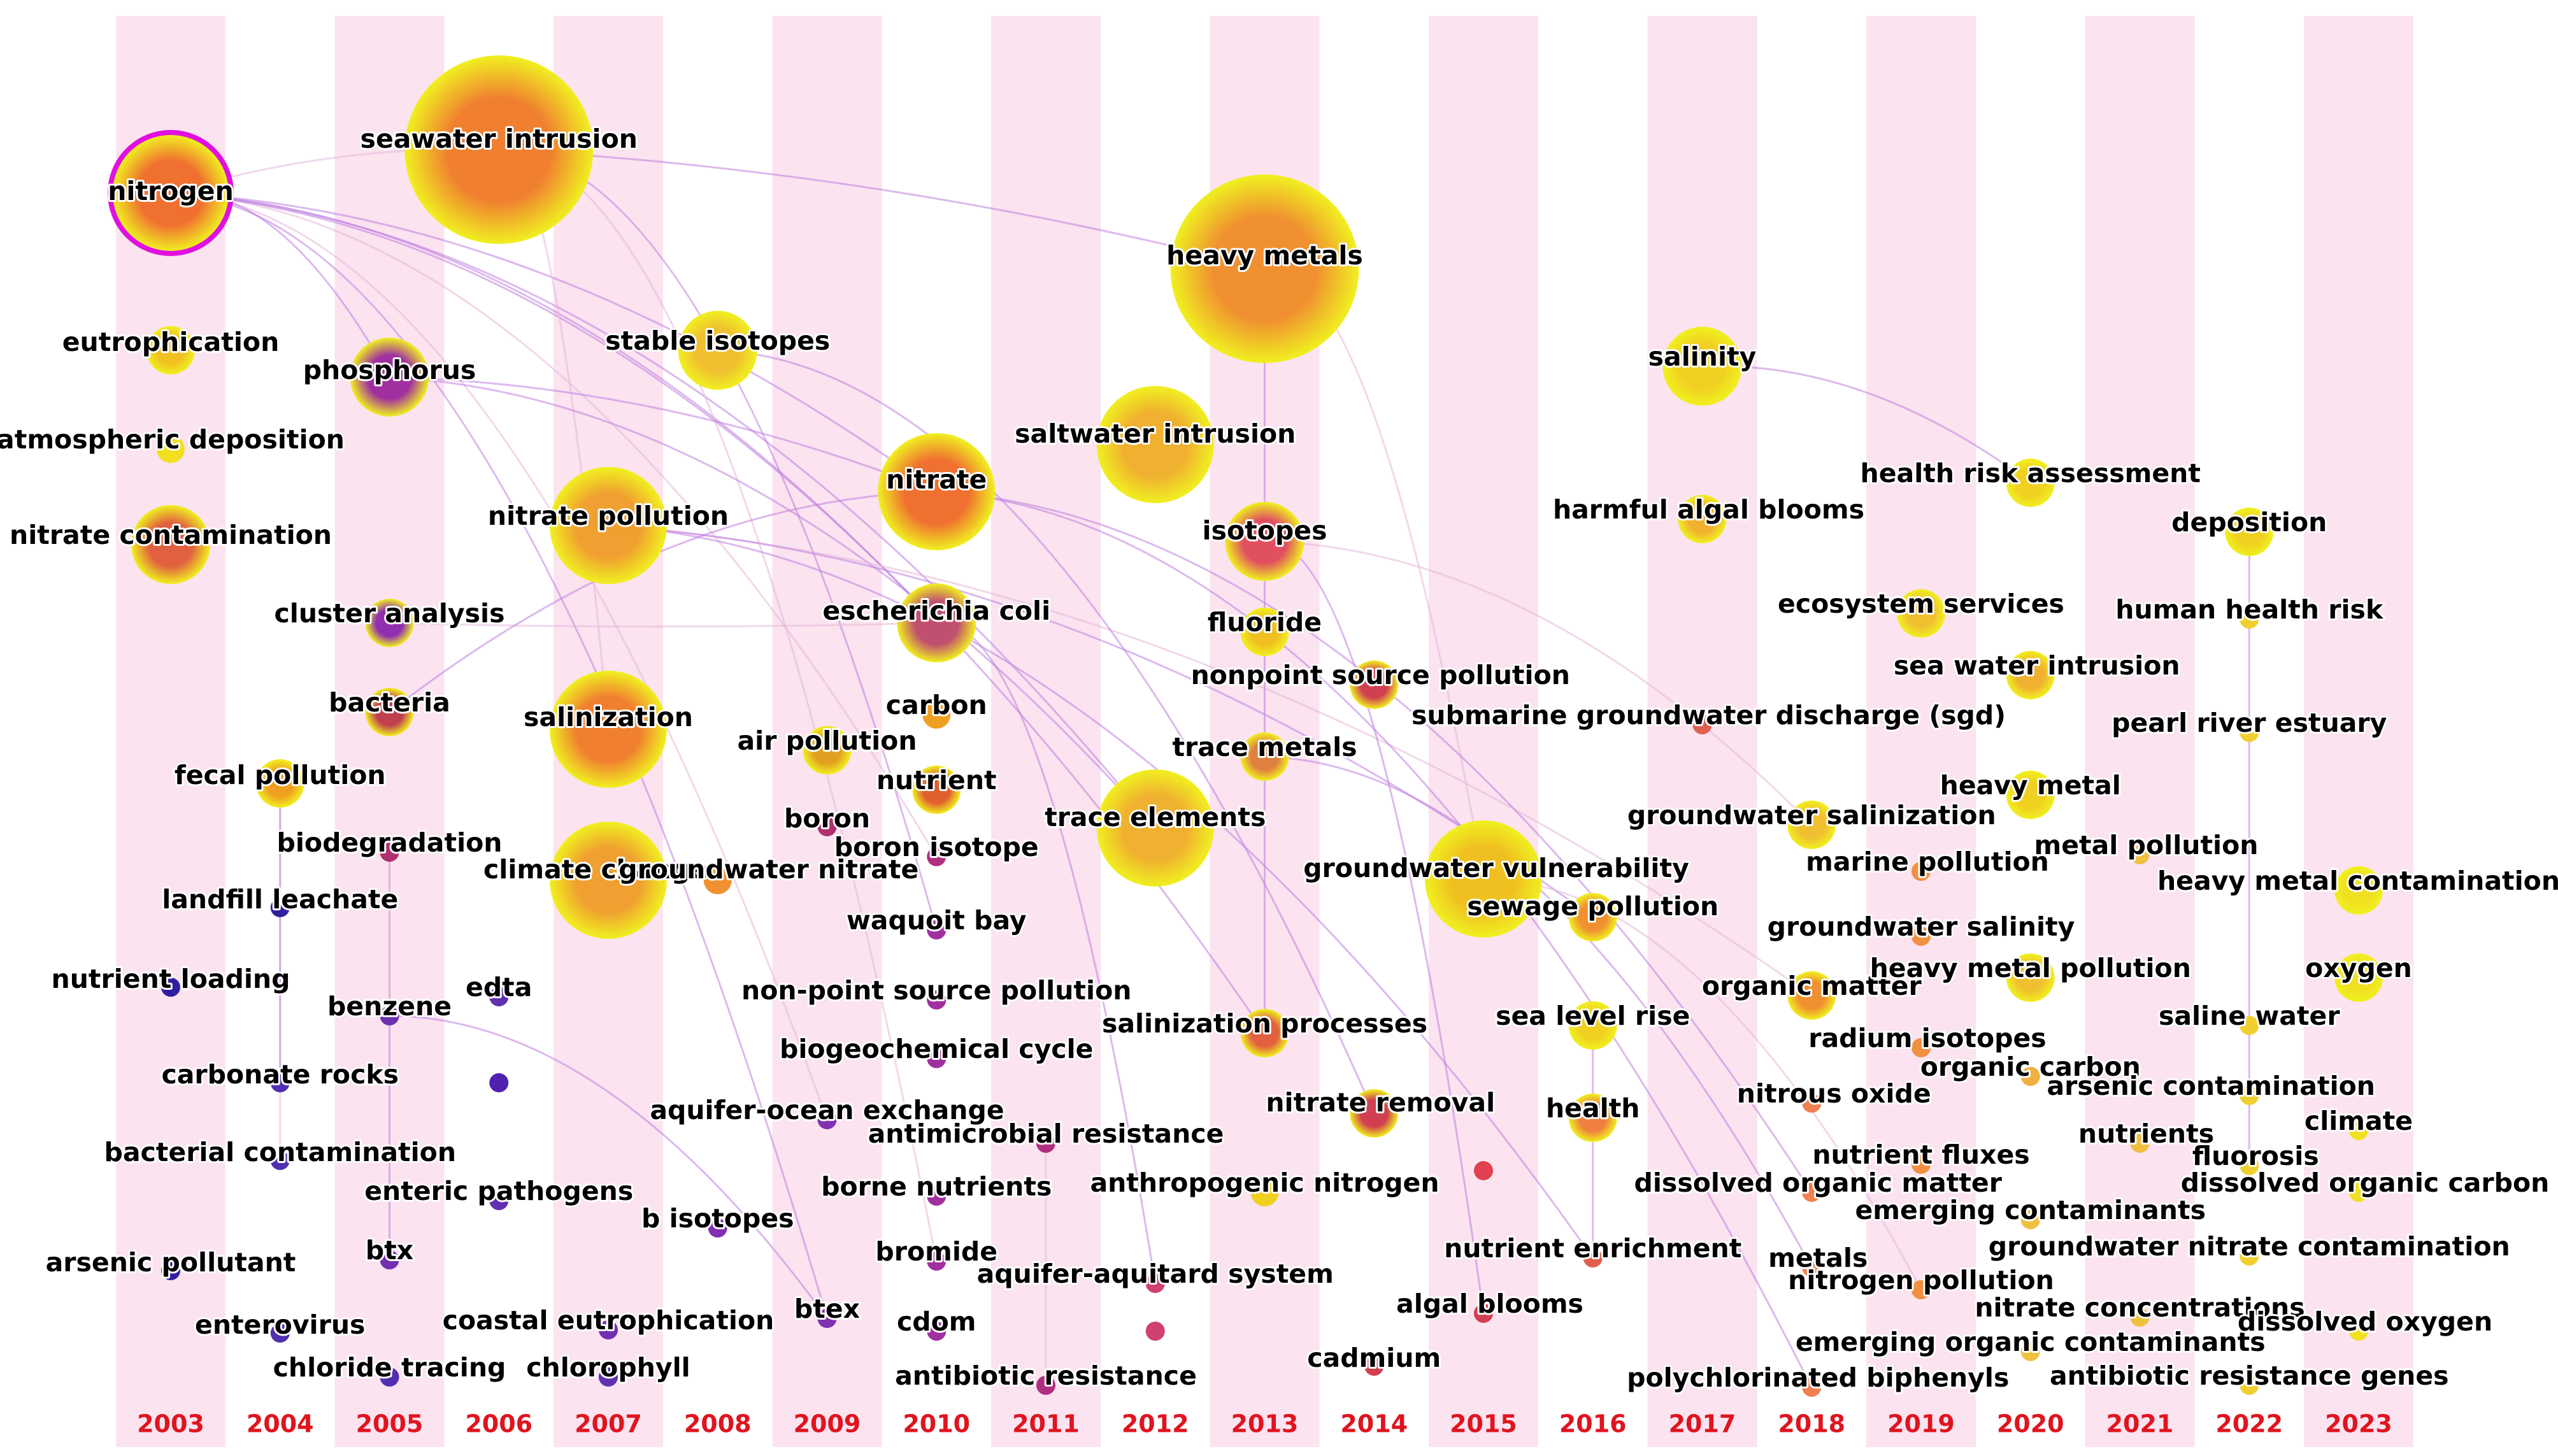 The height and width of the screenshot is (1456, 2558). I want to click on node-seawater-intrusion, so click(499, 149).